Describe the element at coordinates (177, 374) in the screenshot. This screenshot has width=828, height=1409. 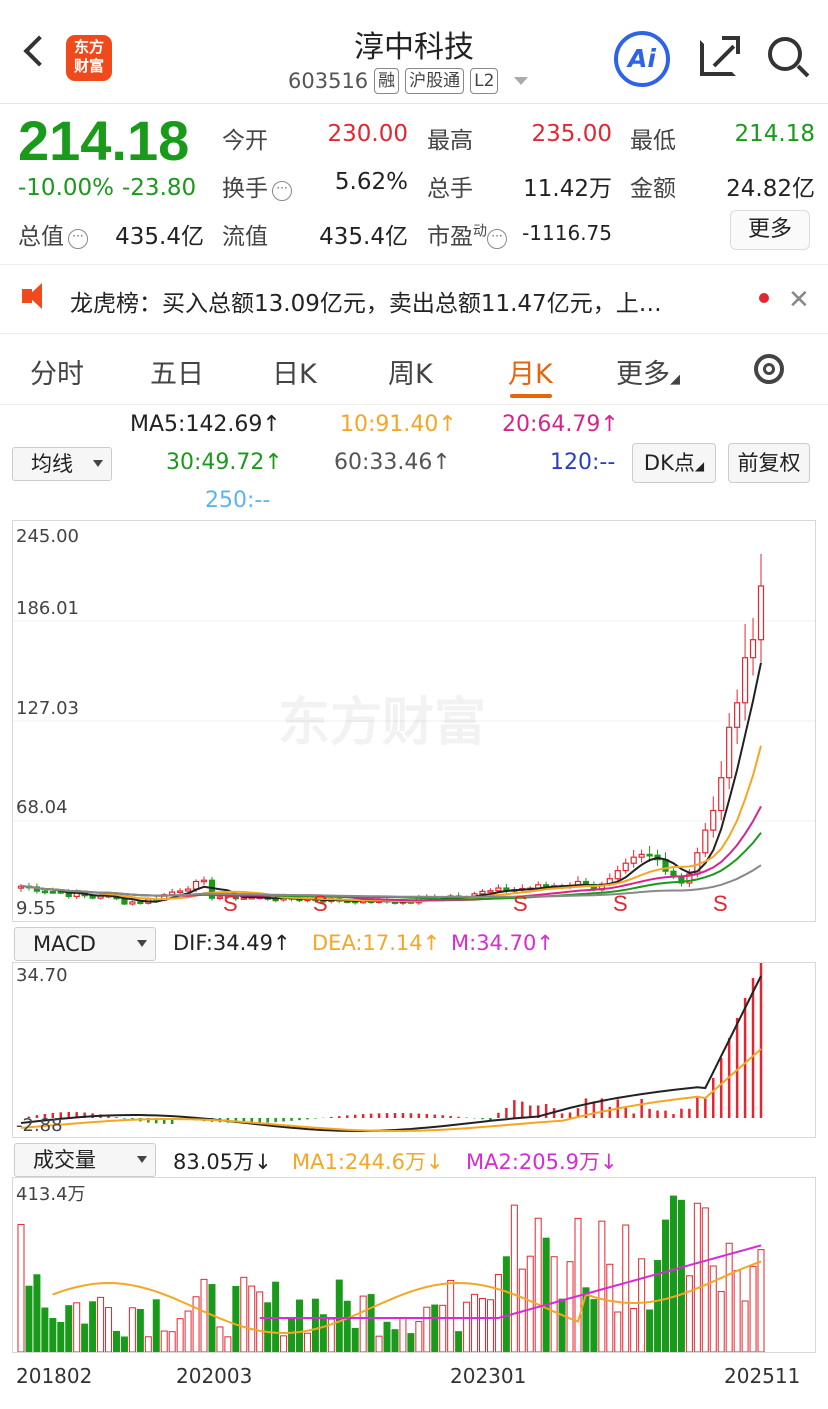
I see `tab-five-day: 五日` at that location.